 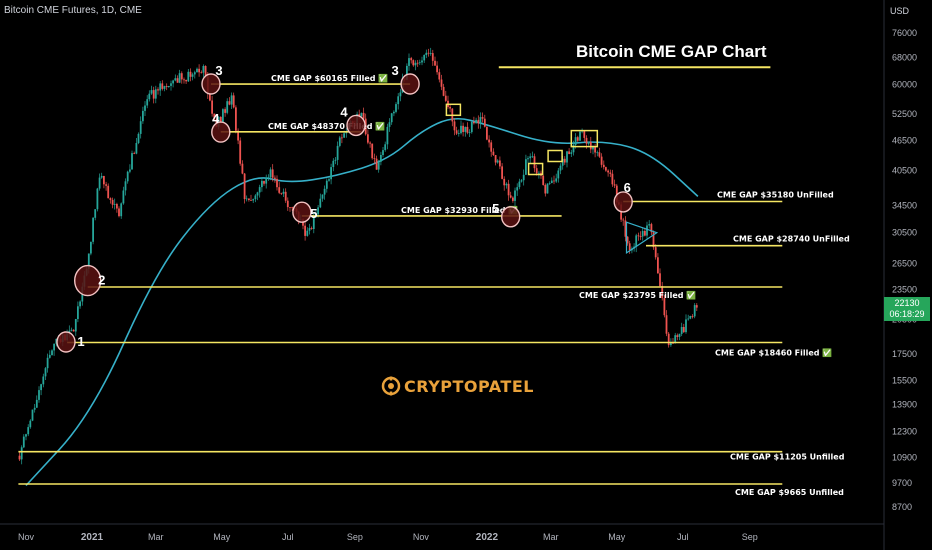 What do you see at coordinates (671, 51) in the screenshot?
I see `chart-title: Bitcoin CME GAP Chart` at bounding box center [671, 51].